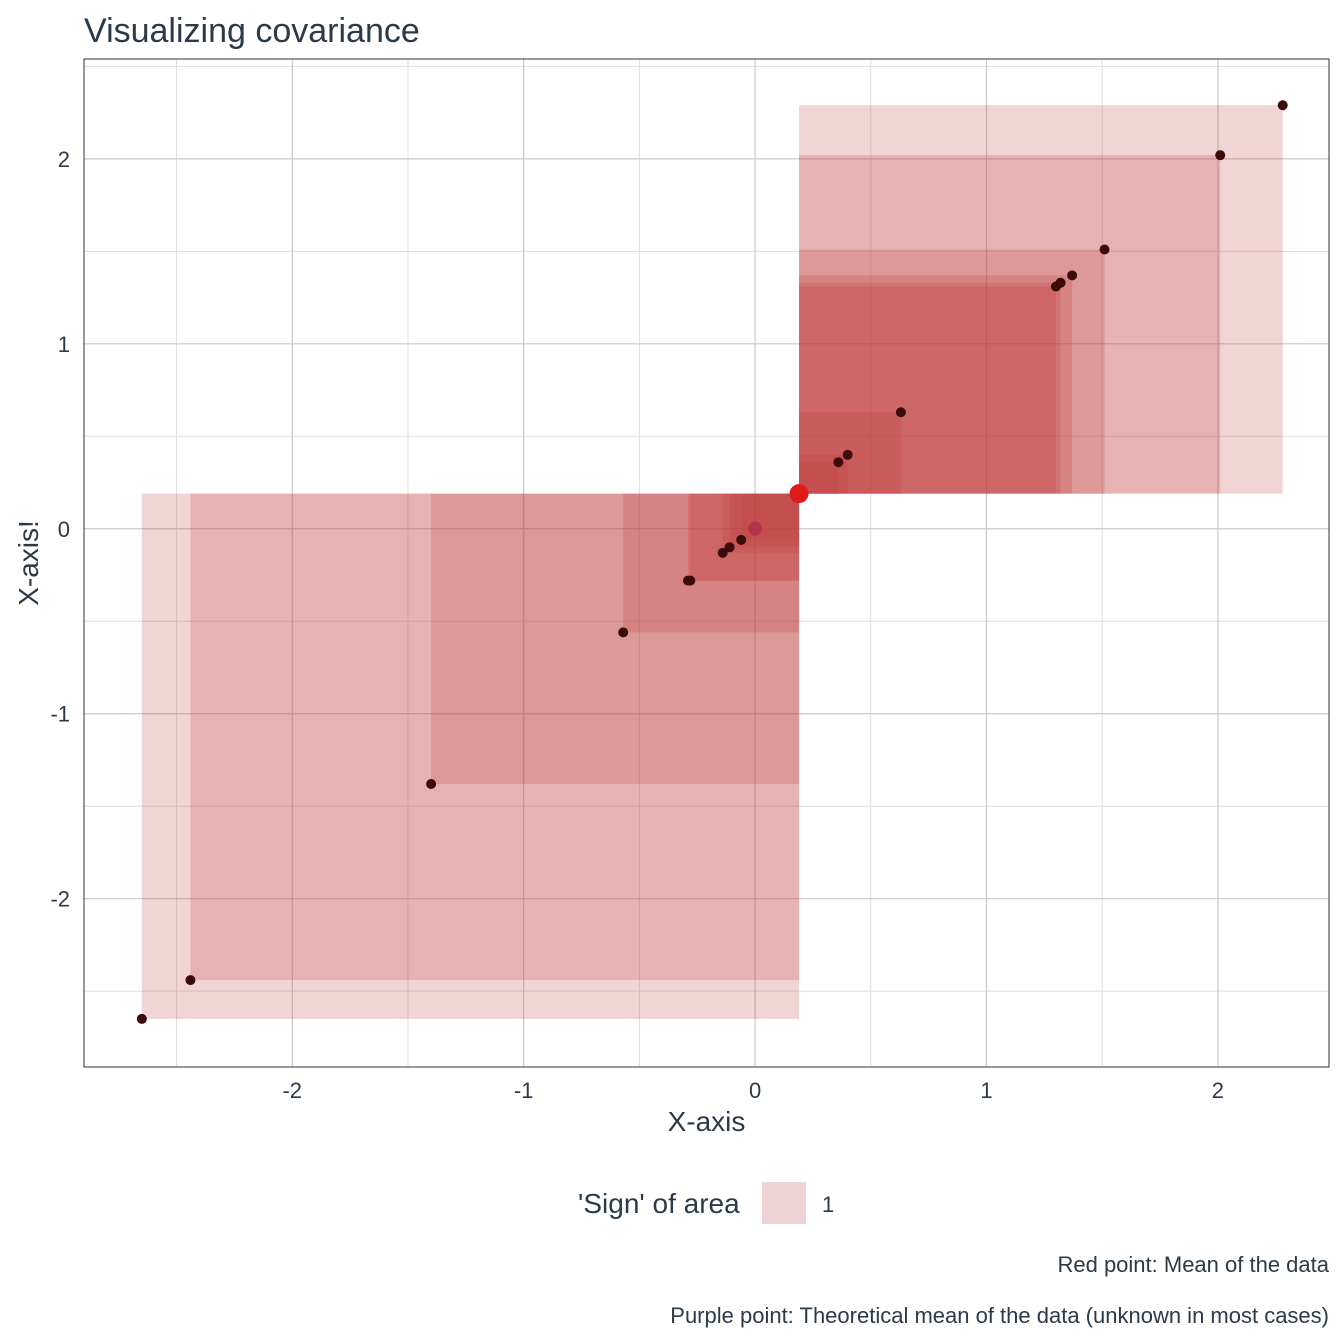  I want to click on mean-point, so click(799, 494).